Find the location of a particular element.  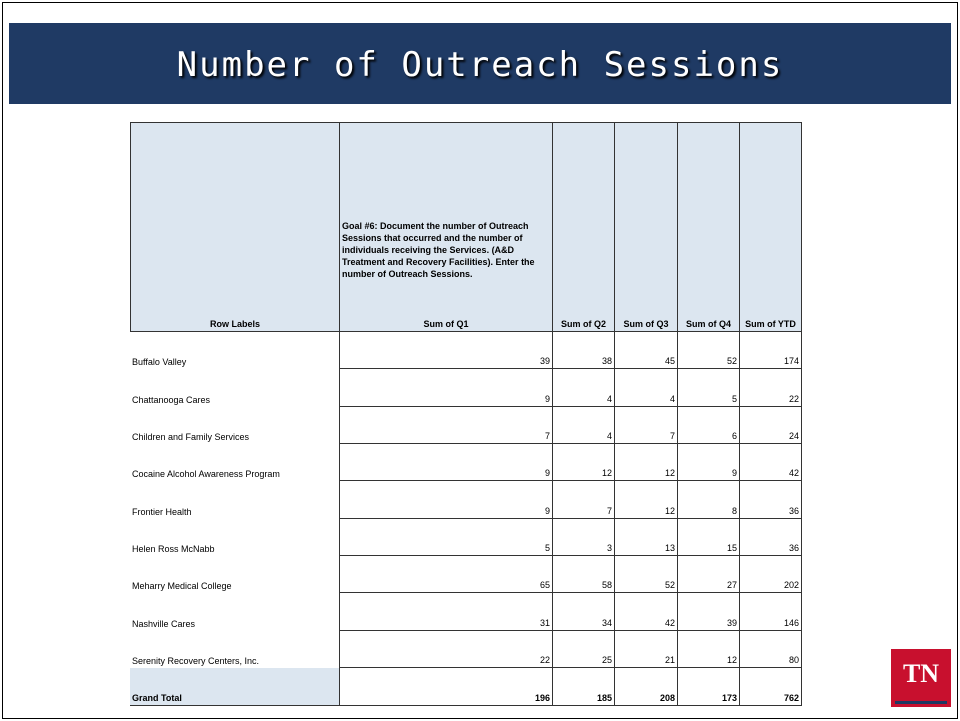

row-value: 3 is located at coordinates (584, 537).